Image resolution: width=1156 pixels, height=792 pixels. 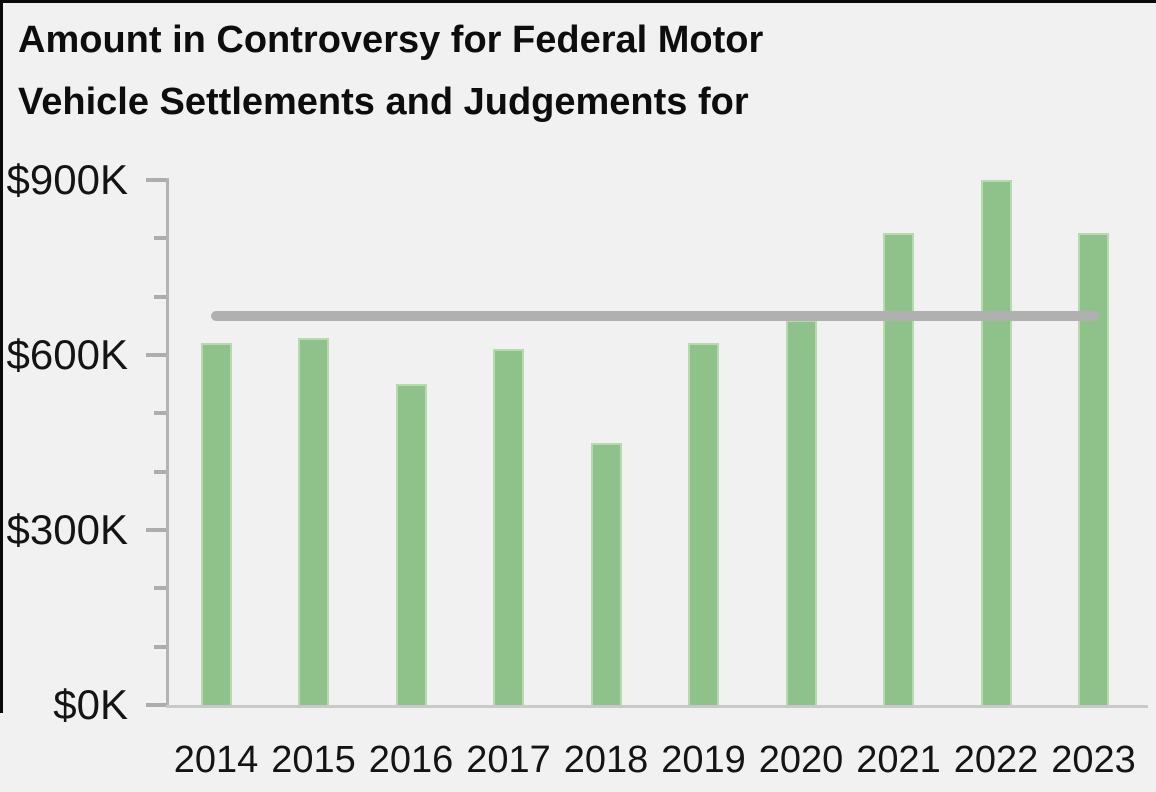 I want to click on y-axis-tick-major-300k, so click(x=156, y=530).